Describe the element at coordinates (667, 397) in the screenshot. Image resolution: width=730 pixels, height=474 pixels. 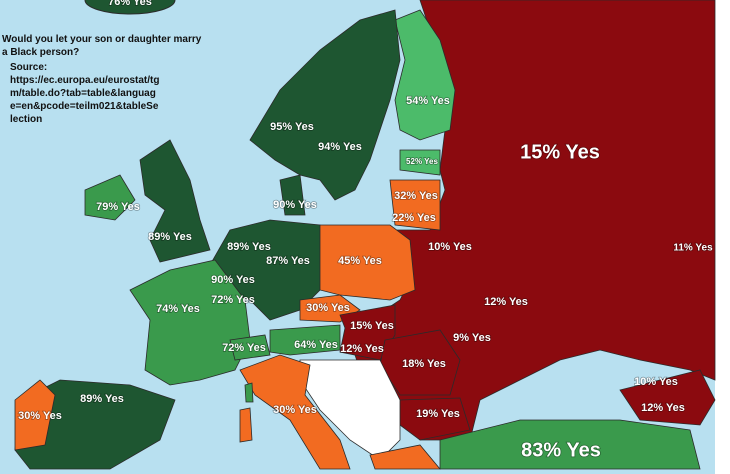
I see `caucasus` at that location.